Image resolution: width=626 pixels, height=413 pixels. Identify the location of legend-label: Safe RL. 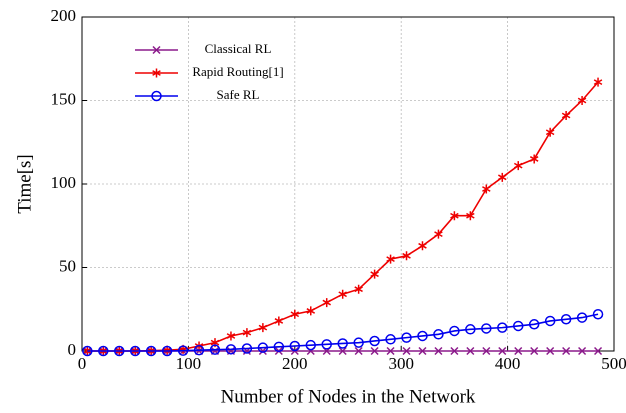
(238, 94).